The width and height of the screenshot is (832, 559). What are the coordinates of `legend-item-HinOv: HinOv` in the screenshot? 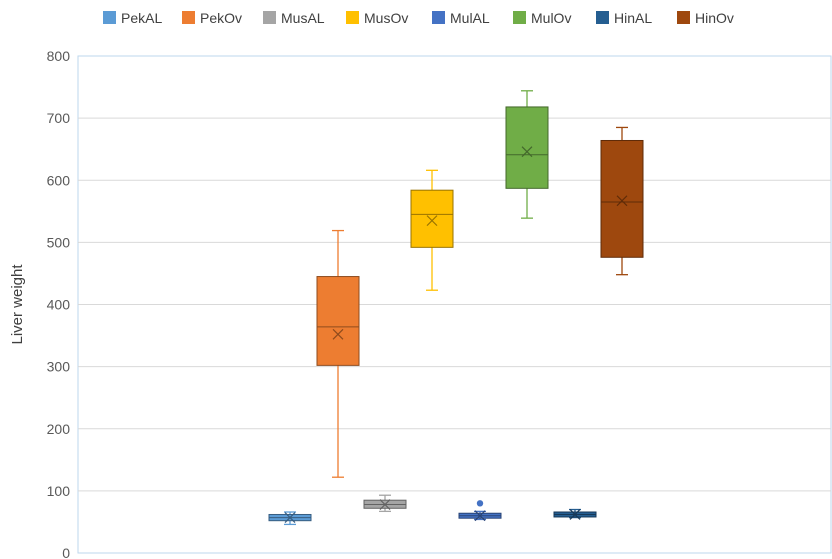 It's located at (705, 18).